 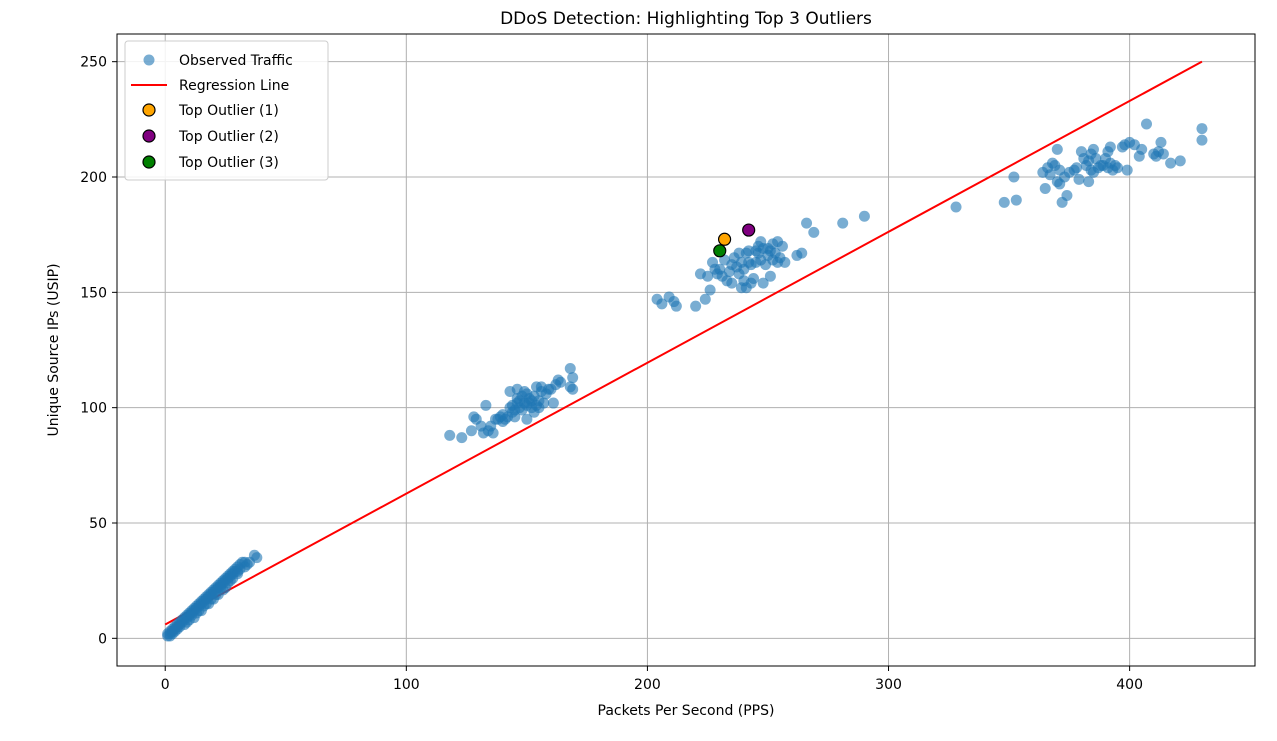 I want to click on x-axis-title: Packets Per Second (PPS), so click(x=686, y=711).